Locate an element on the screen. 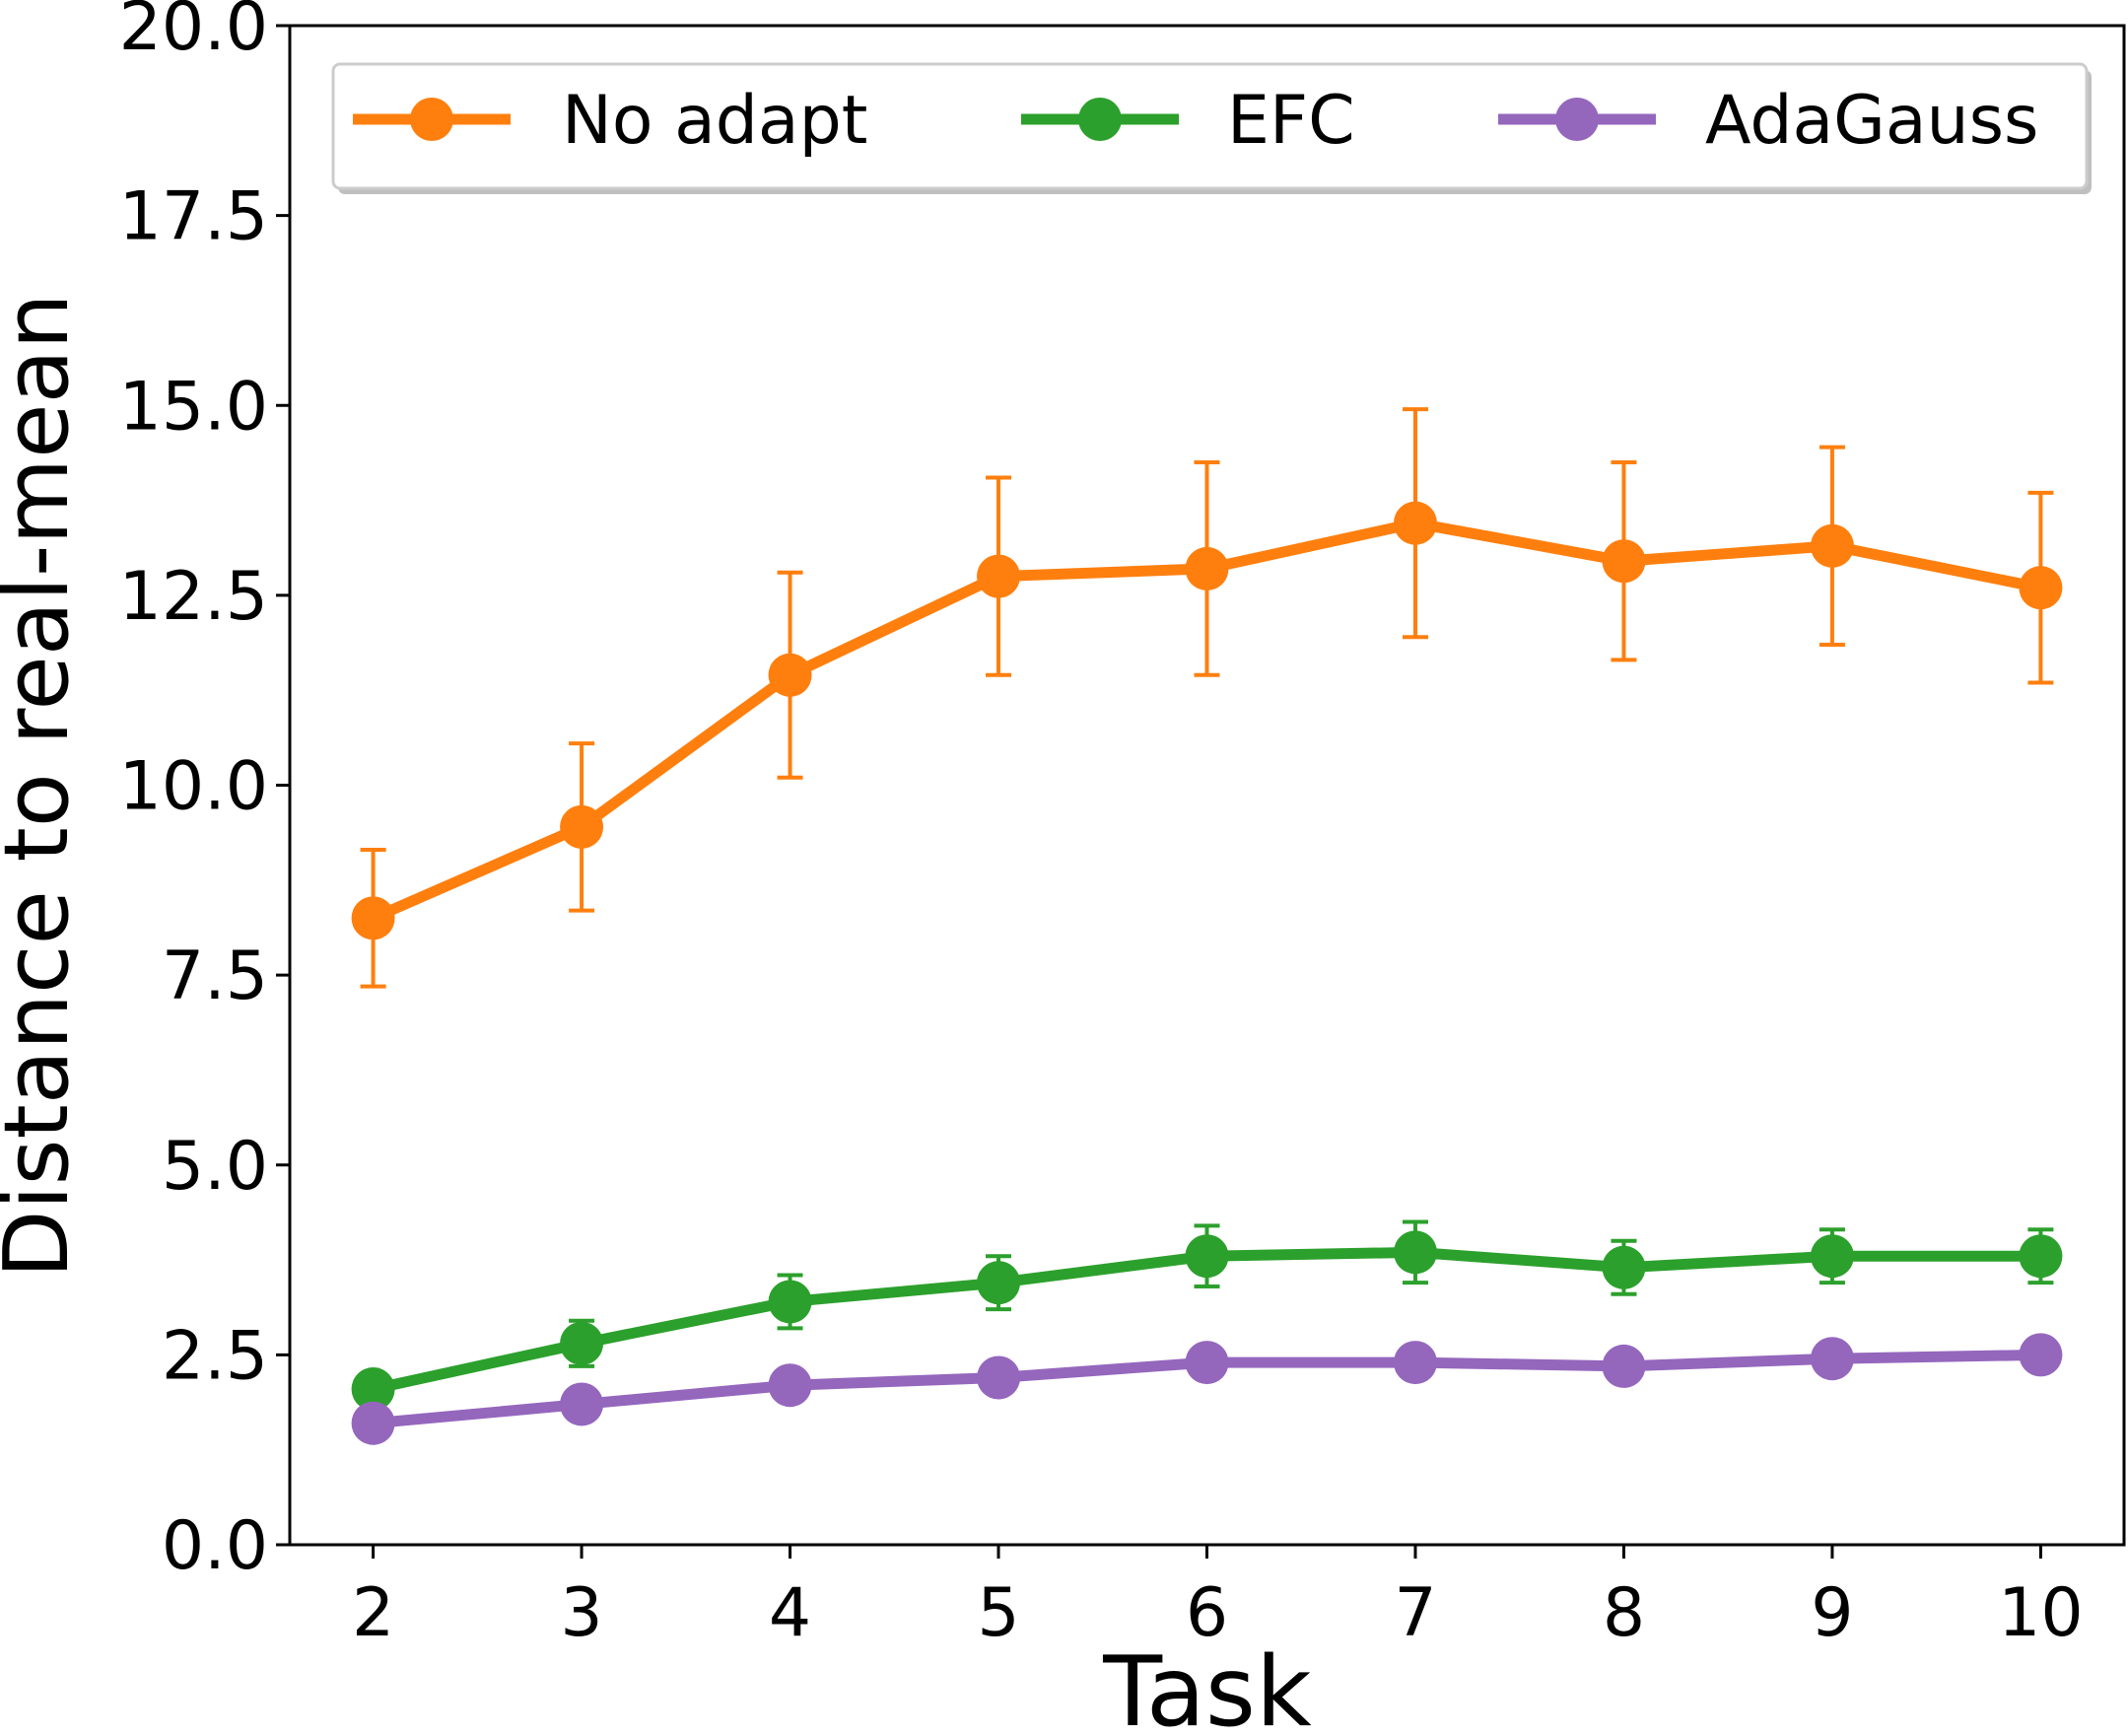 The width and height of the screenshot is (2128, 1736). y-tick-label: 7.5 is located at coordinates (215, 976).